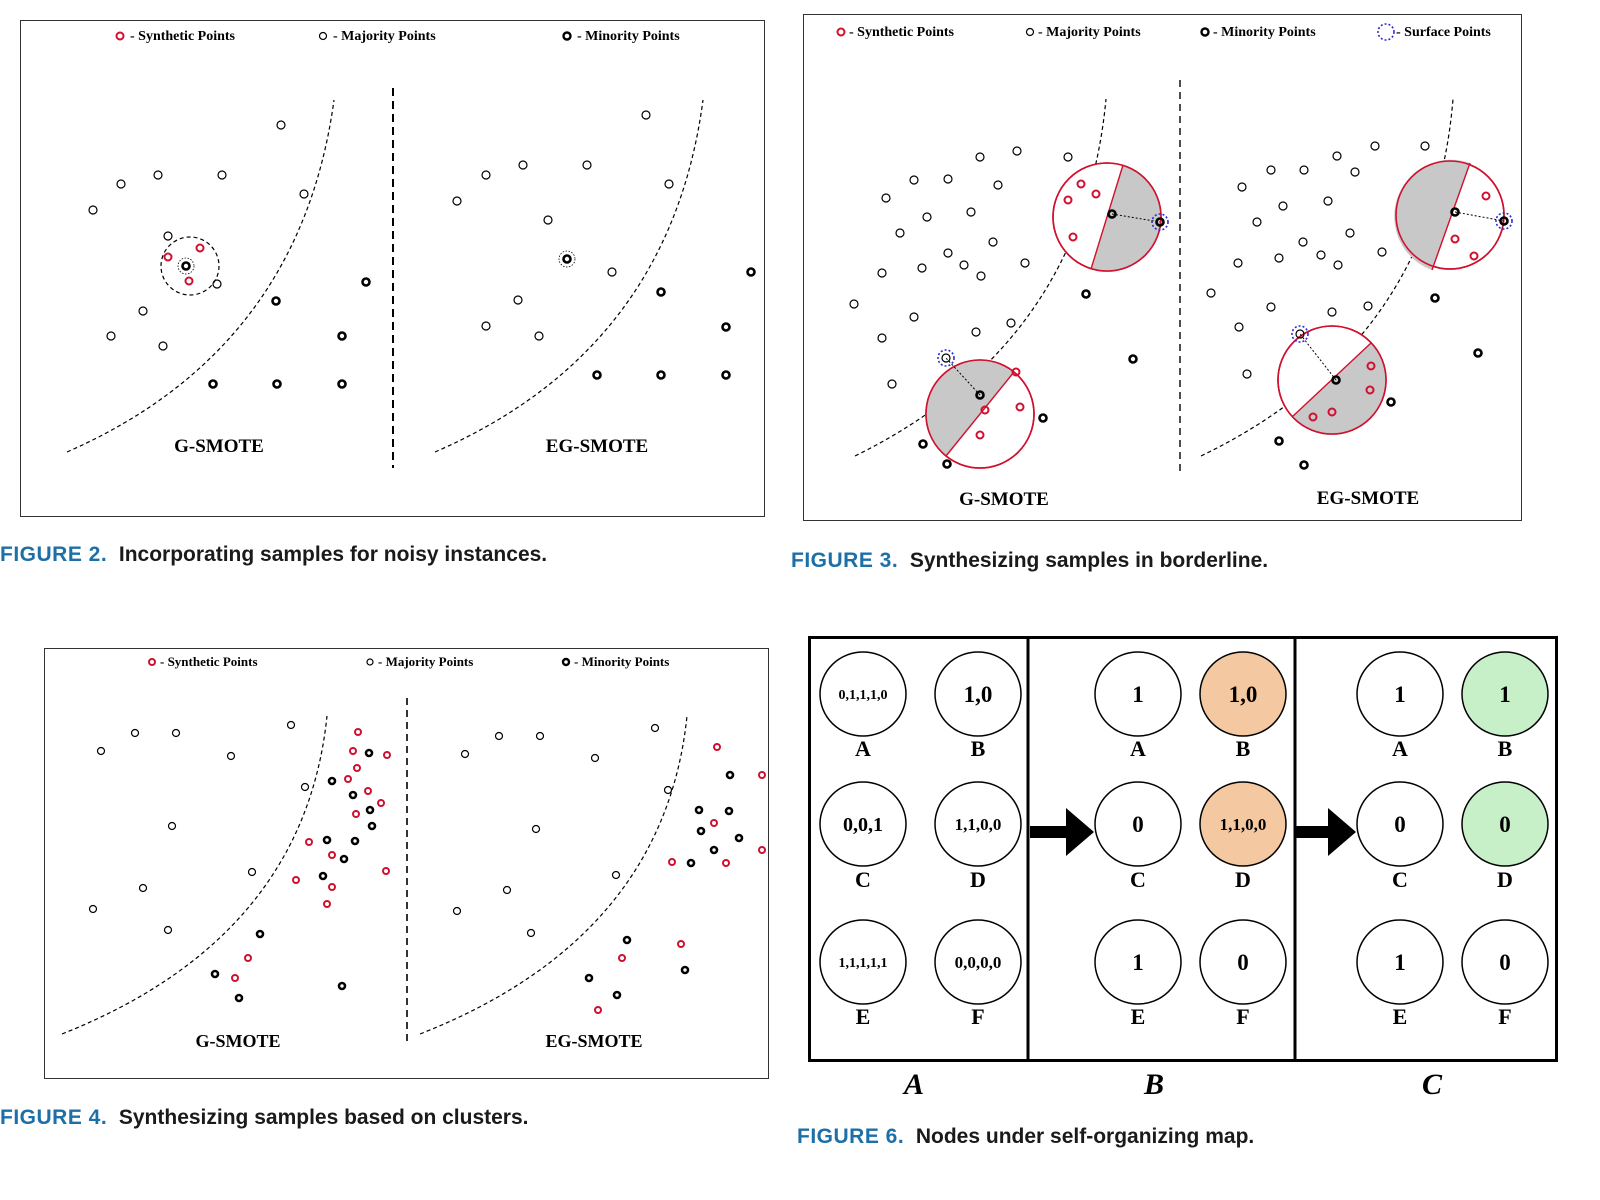  What do you see at coordinates (1153, 1084) in the screenshot?
I see `panel-label: B` at bounding box center [1153, 1084].